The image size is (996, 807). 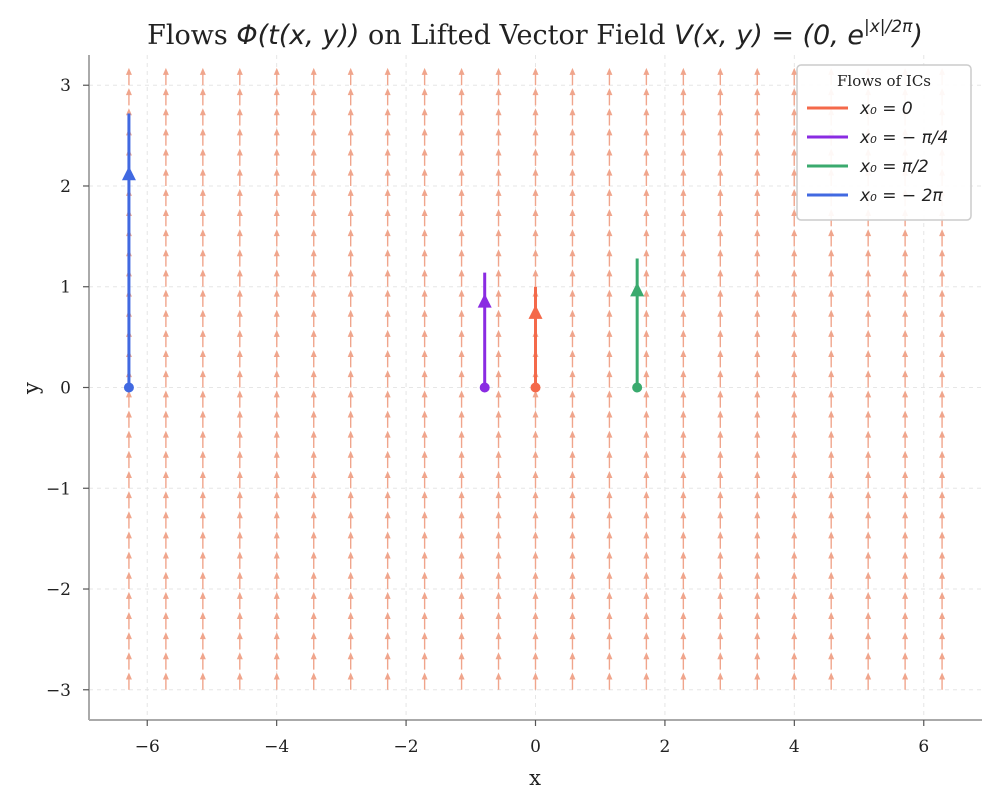 What do you see at coordinates (903, 138) in the screenshot?
I see `legend-label: x₀ = − π/4` at bounding box center [903, 138].